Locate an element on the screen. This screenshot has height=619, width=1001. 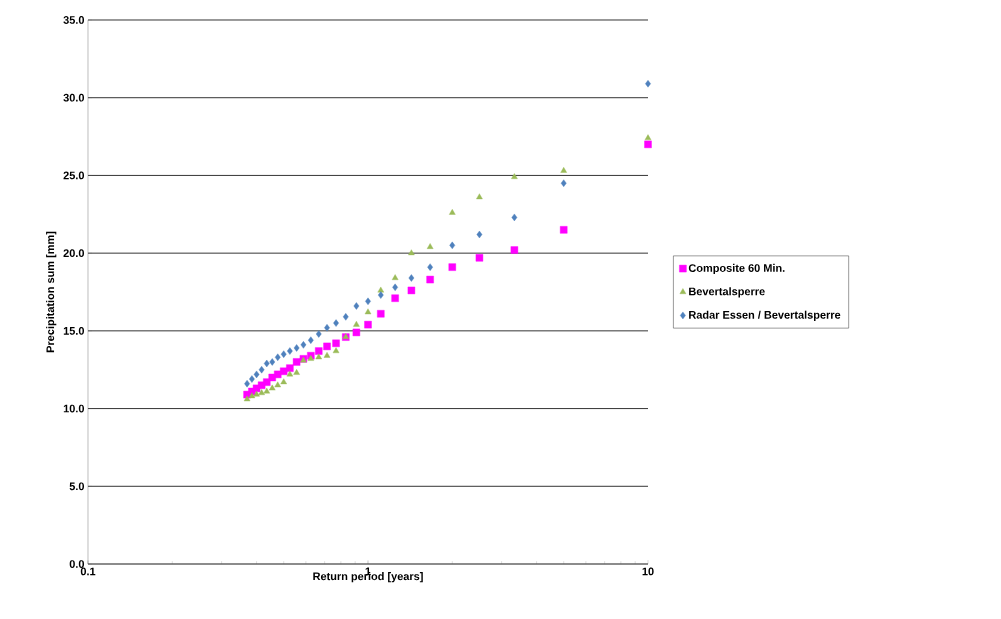
y-tick-label: 30.0 is located at coordinates (74, 97).